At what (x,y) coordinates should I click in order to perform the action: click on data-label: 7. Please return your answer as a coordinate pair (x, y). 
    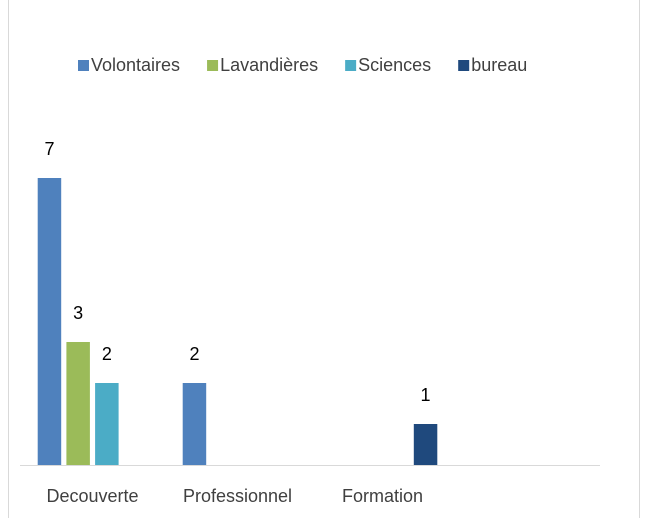
    Looking at the image, I should click on (49, 149).